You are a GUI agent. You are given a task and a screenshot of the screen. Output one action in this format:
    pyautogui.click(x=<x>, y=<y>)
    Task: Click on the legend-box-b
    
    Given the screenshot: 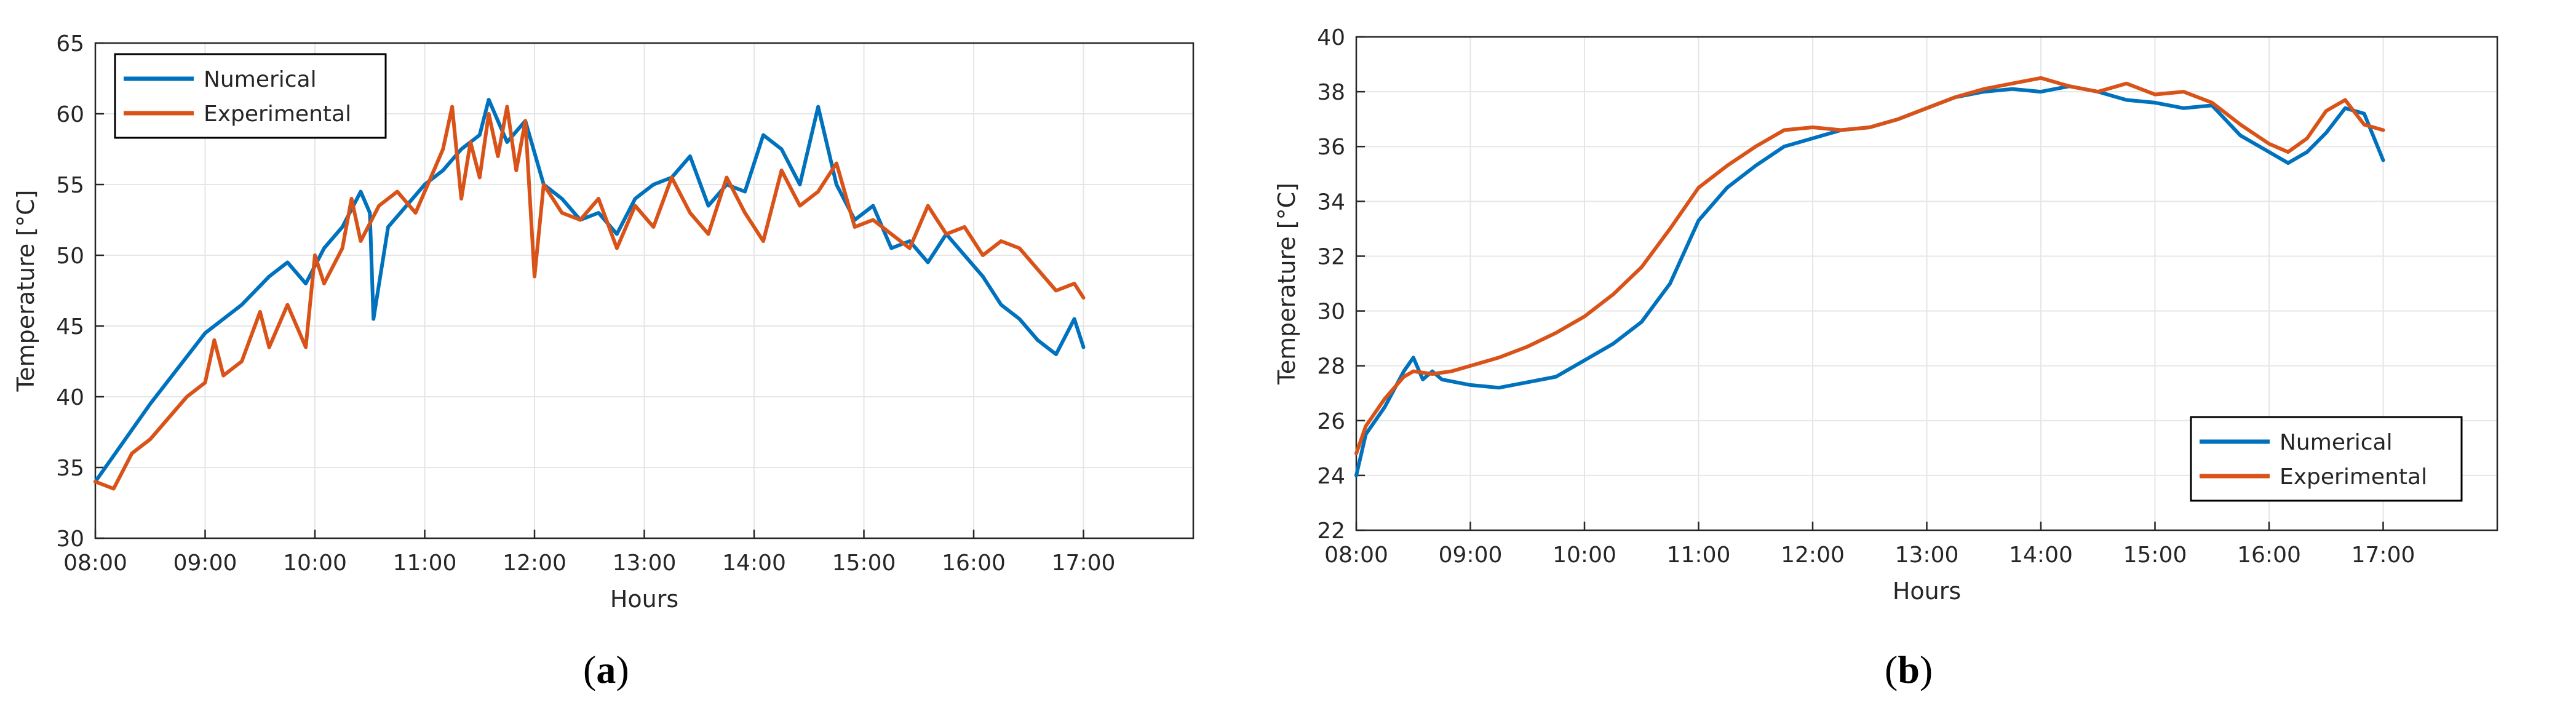 What is the action you would take?
    pyautogui.click(x=2326, y=459)
    